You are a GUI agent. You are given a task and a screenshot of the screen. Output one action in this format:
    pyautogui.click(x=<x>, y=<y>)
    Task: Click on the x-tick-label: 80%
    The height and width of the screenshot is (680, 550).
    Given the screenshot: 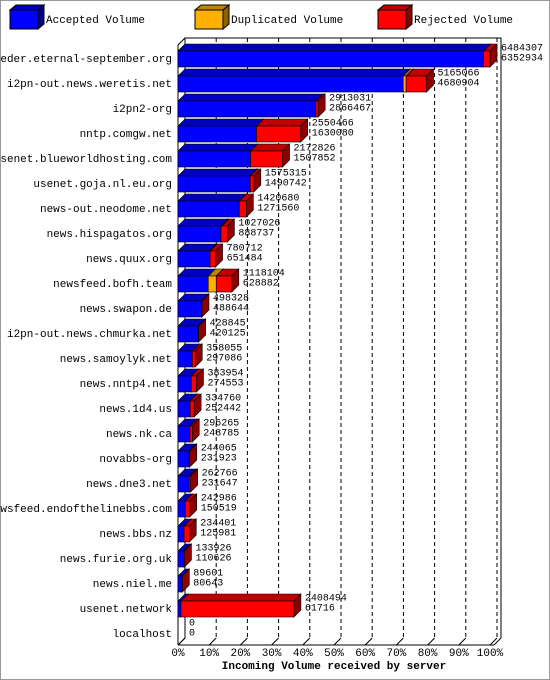 What is the action you would take?
    pyautogui.click(x=428, y=654)
    